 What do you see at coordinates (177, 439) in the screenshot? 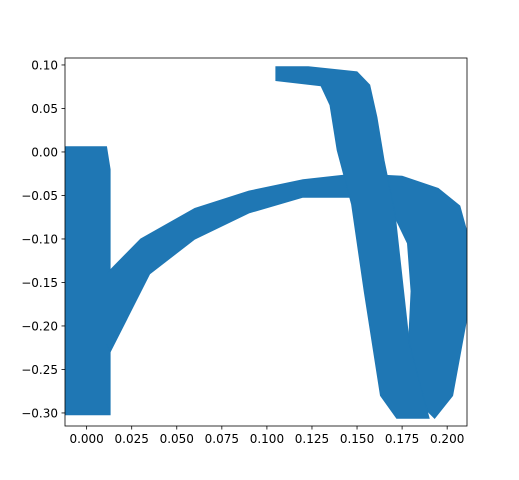
I see `x-tick-label: 0.050` at bounding box center [177, 439].